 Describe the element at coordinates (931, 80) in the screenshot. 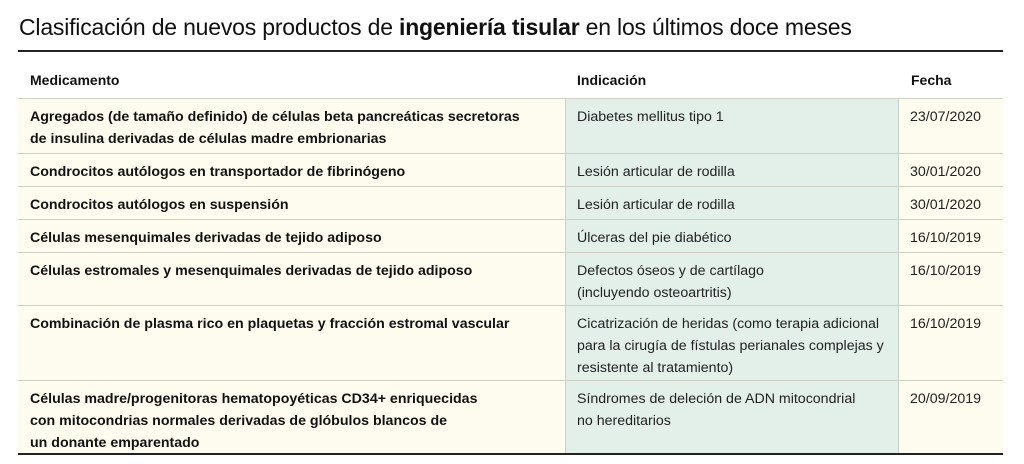

I see `header-fecha: Fecha` at that location.